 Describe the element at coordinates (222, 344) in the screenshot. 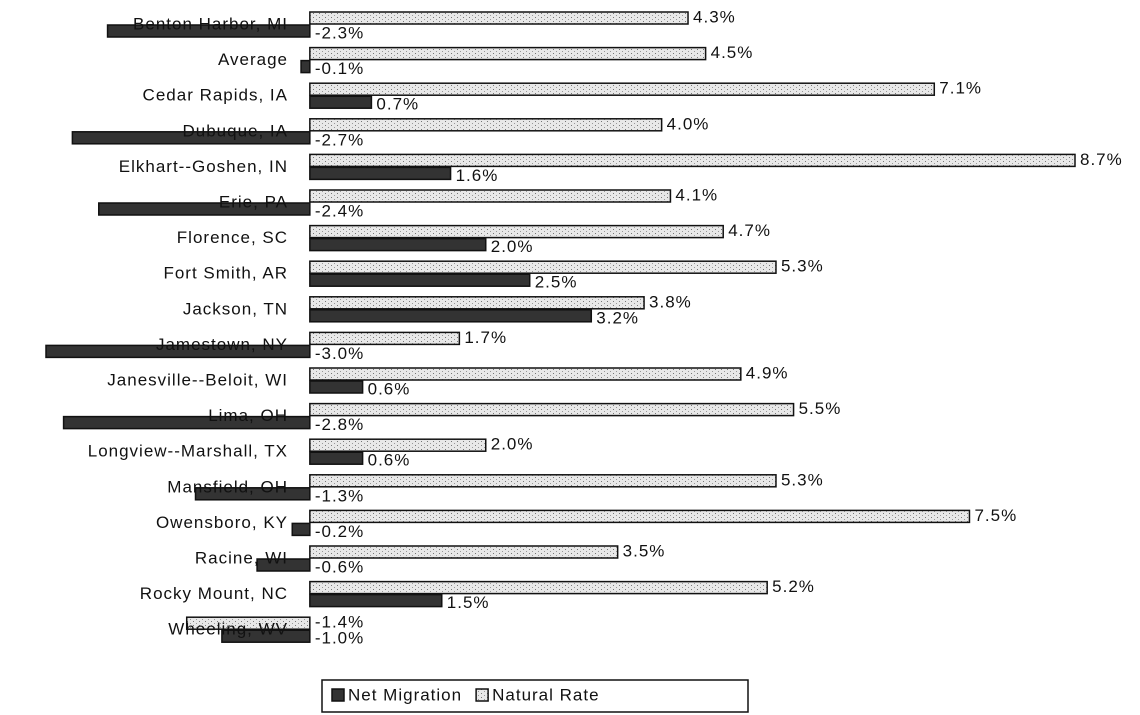

I see `category-label: Jamestown, NY` at that location.